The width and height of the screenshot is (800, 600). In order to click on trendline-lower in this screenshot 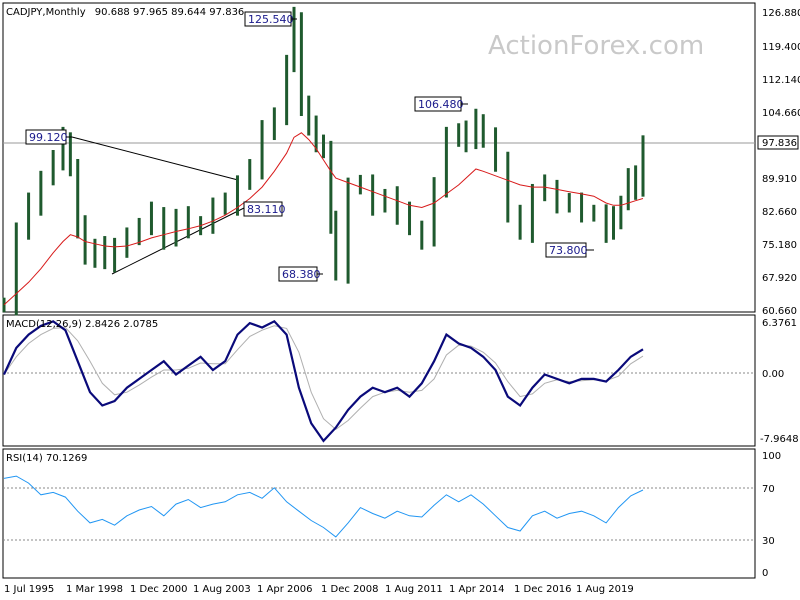, I will do `click(179, 240)`.